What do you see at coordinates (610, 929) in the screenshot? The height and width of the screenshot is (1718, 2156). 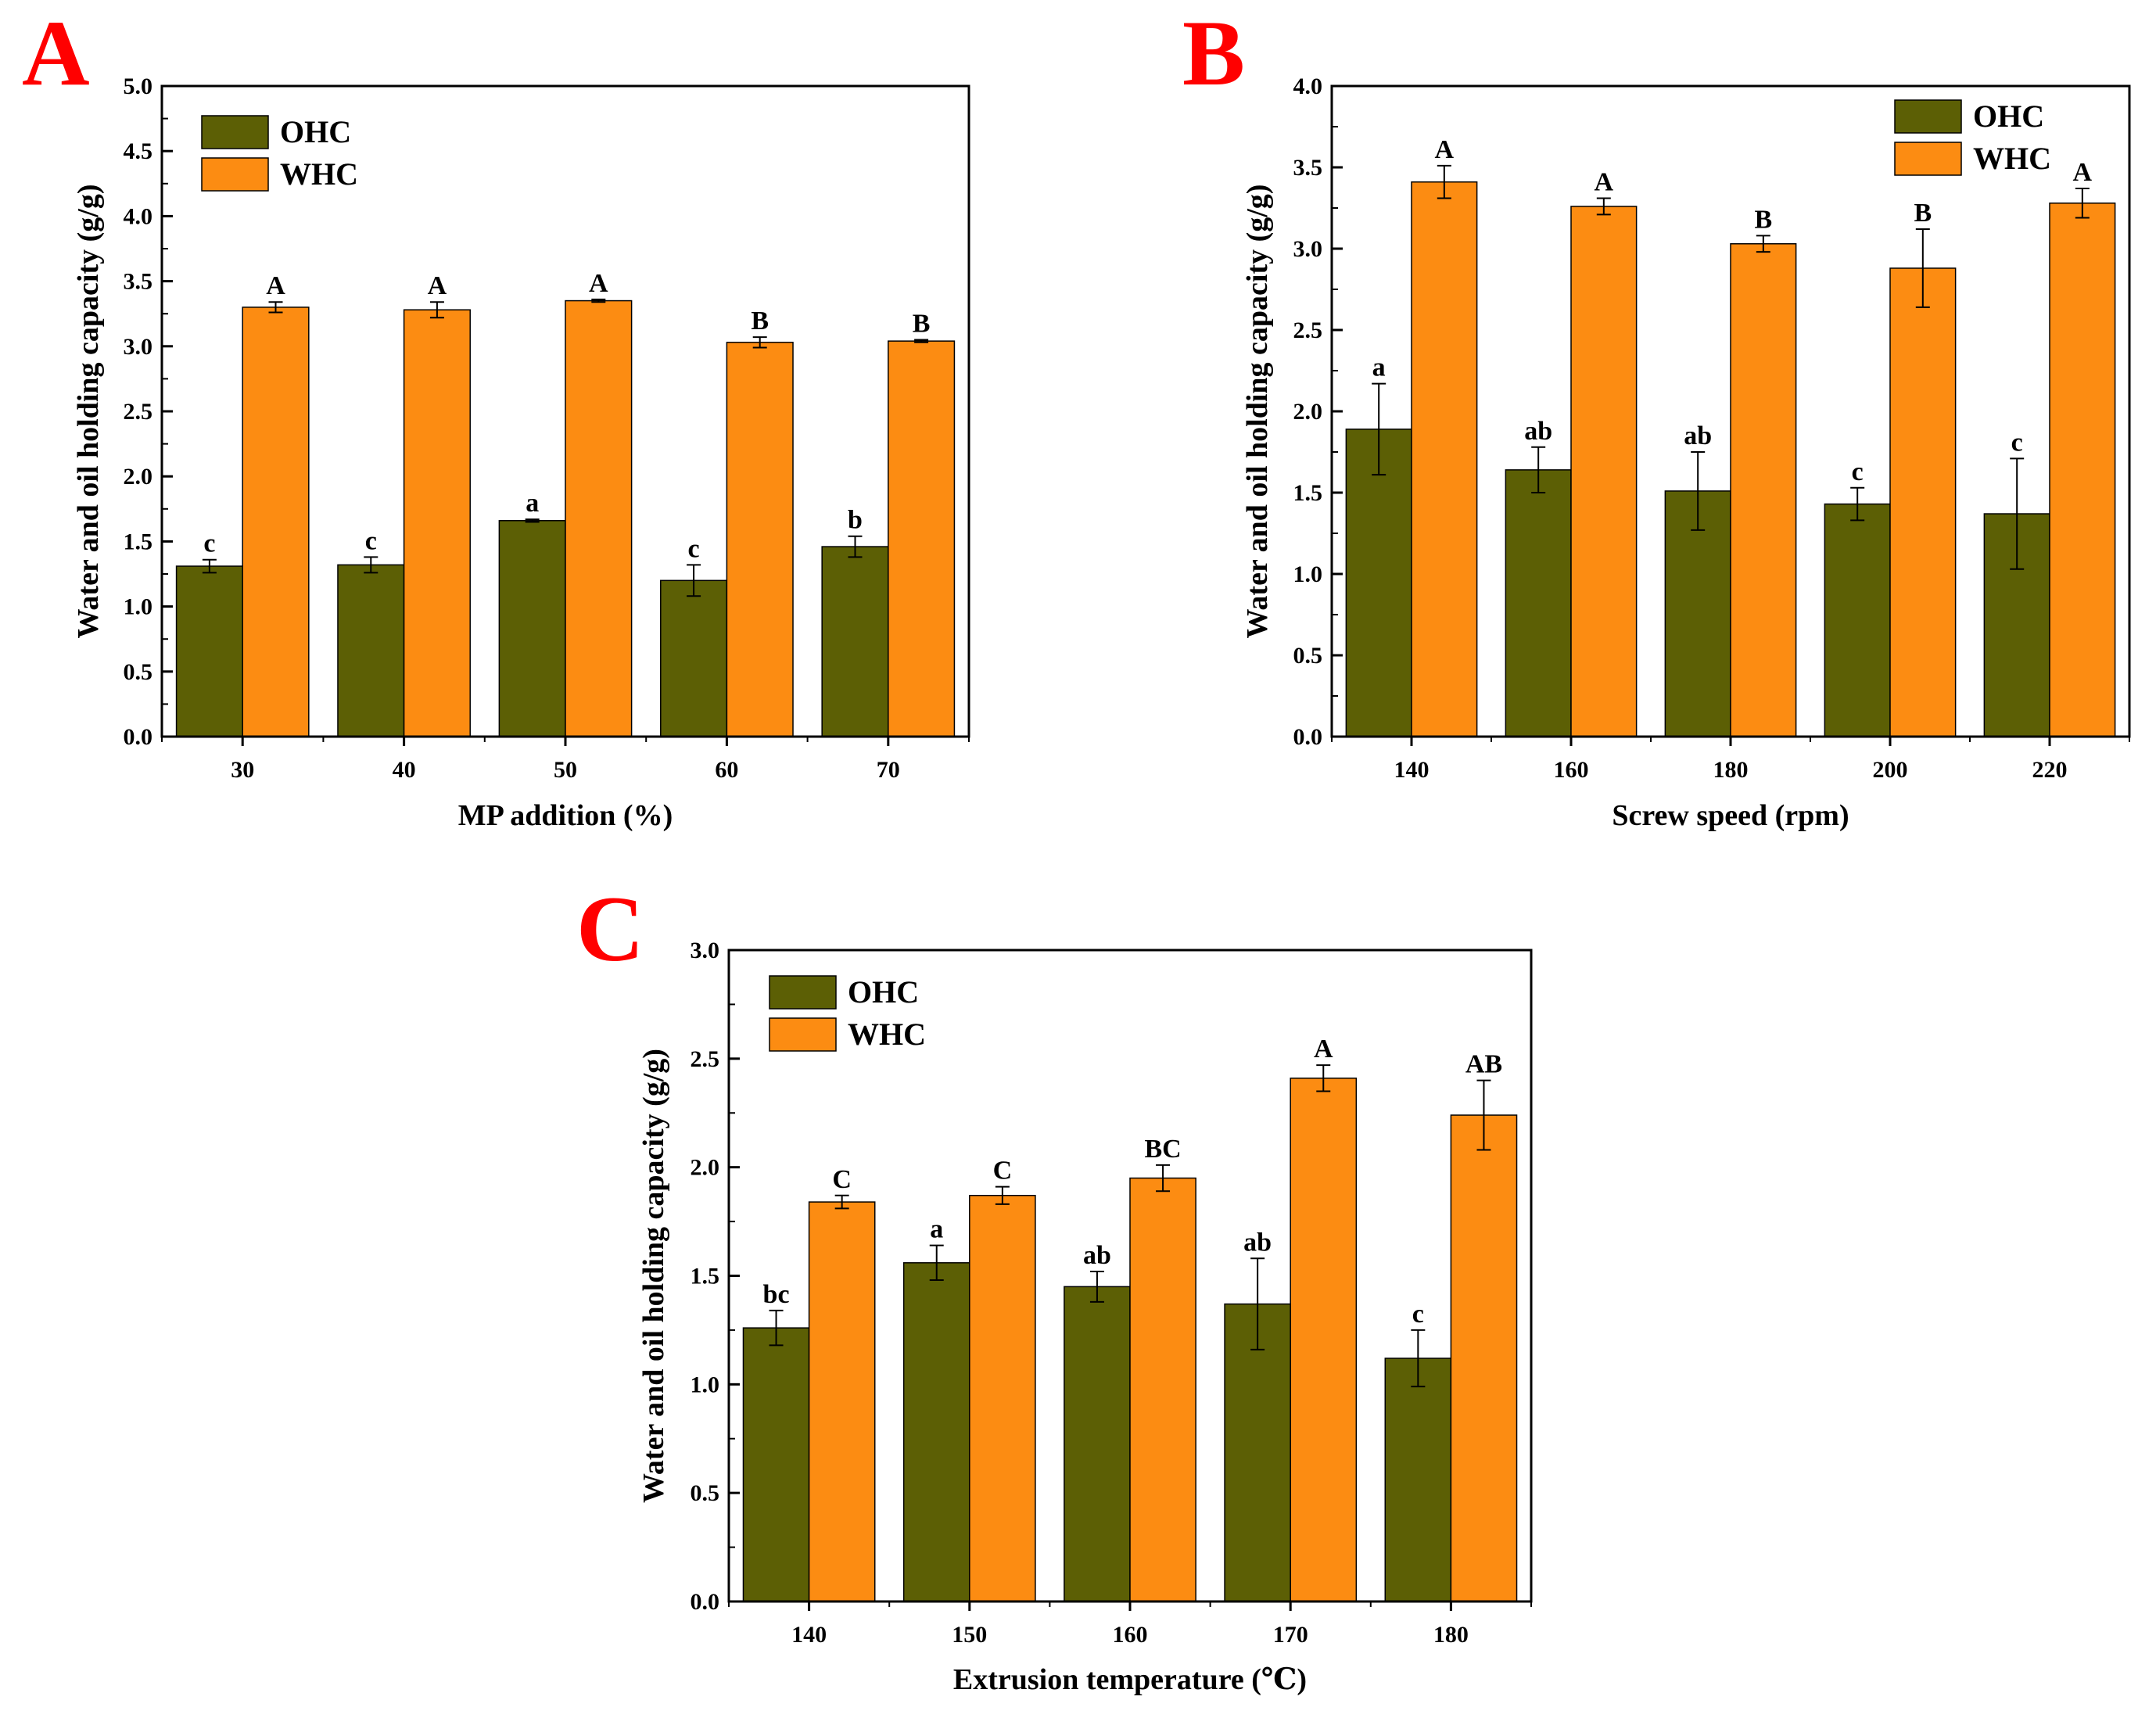 I see `panel-label: C` at bounding box center [610, 929].